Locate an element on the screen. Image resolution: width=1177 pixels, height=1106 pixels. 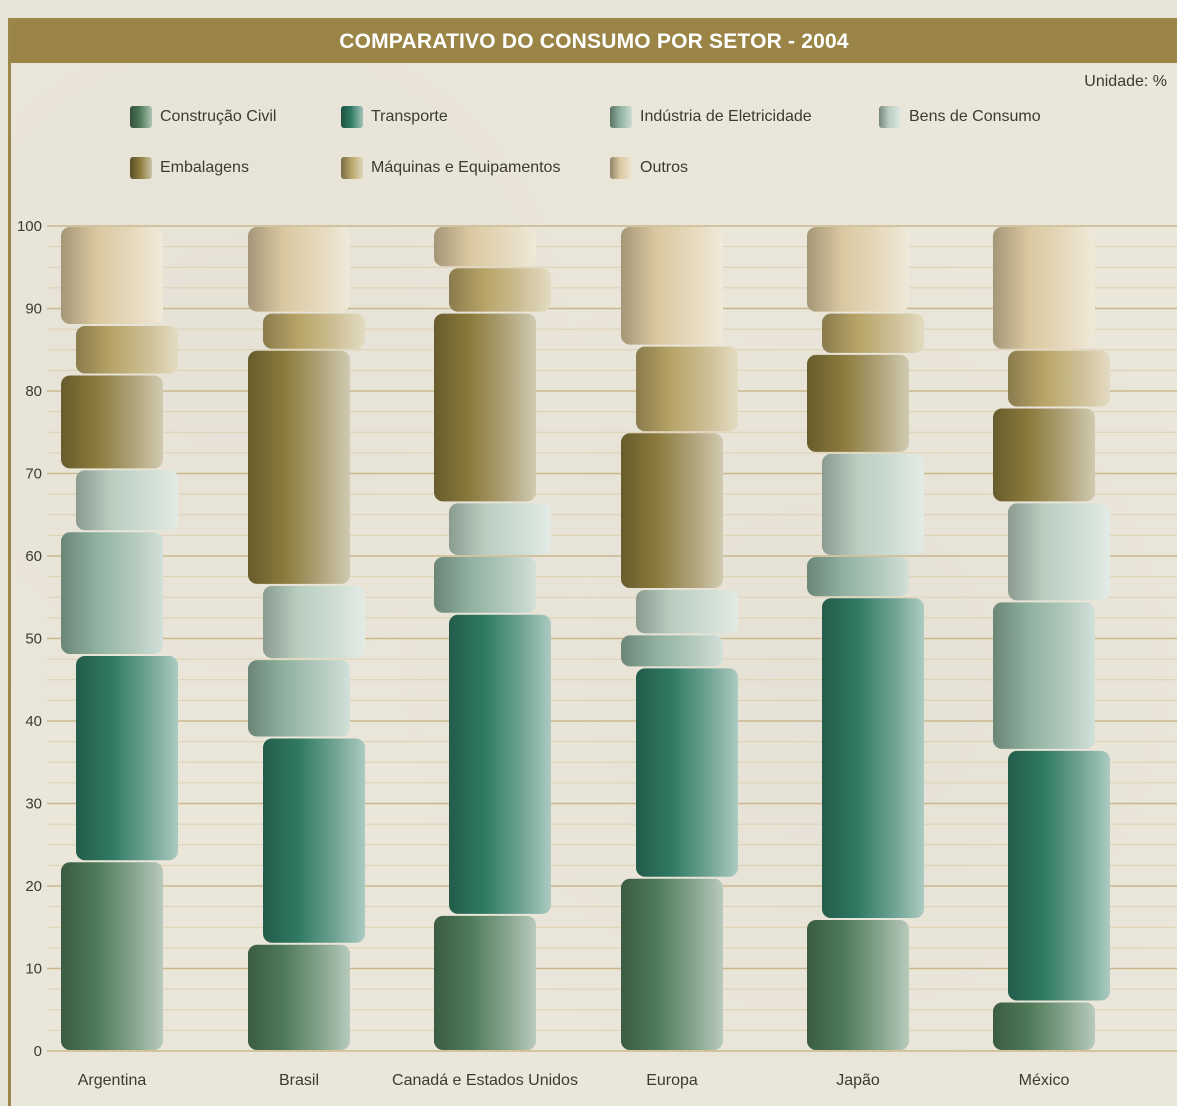
legend-item-construcao-civil: Construção Civil is located at coordinates (203, 117).